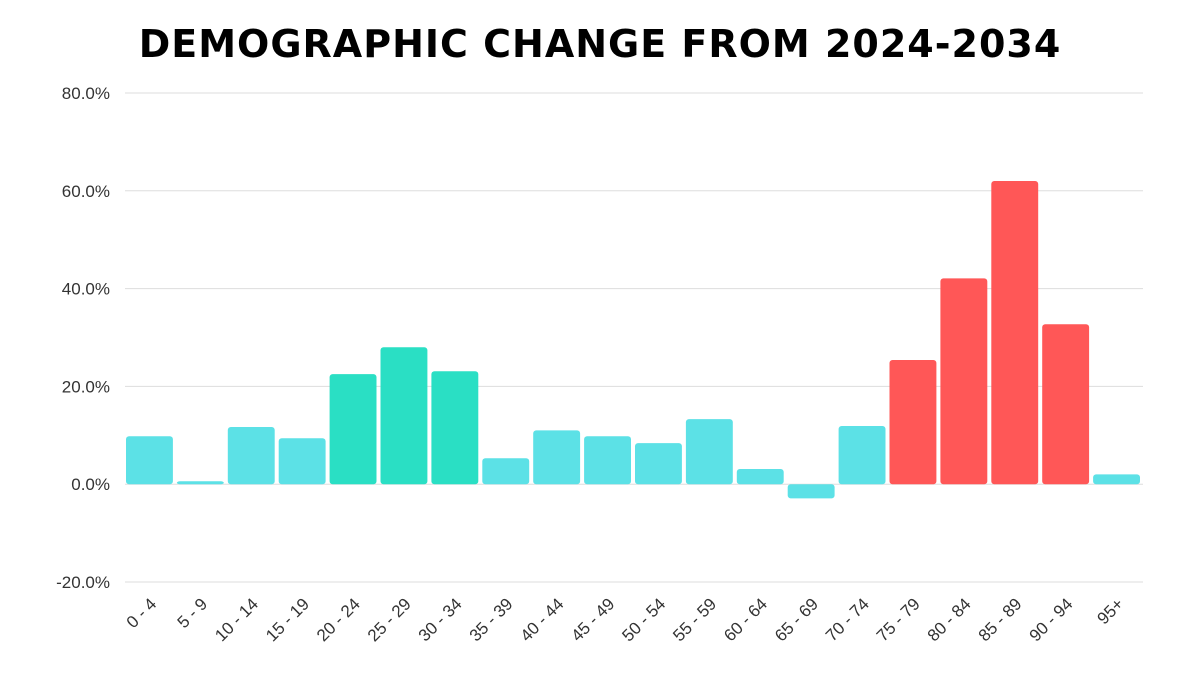  I want to click on x-tick-label: 0 - 4, so click(141, 612).